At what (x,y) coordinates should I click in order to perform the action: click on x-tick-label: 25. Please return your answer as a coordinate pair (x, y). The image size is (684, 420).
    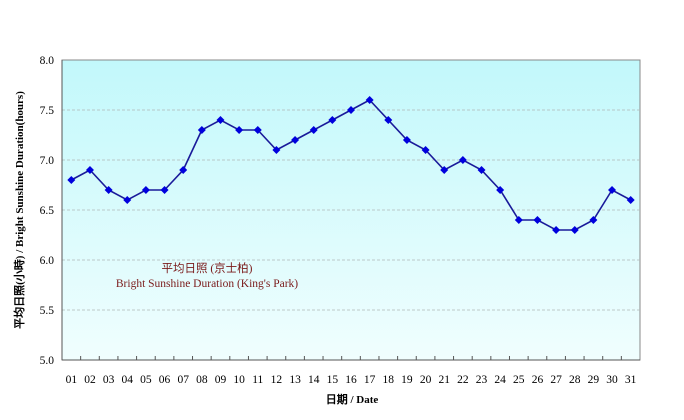
    Looking at the image, I should click on (519, 380).